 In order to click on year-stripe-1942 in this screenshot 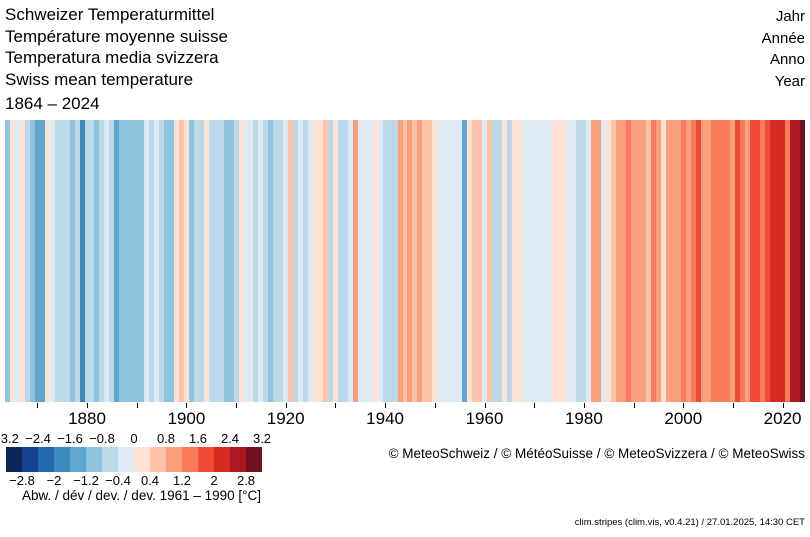, I will do `click(395, 261)`.